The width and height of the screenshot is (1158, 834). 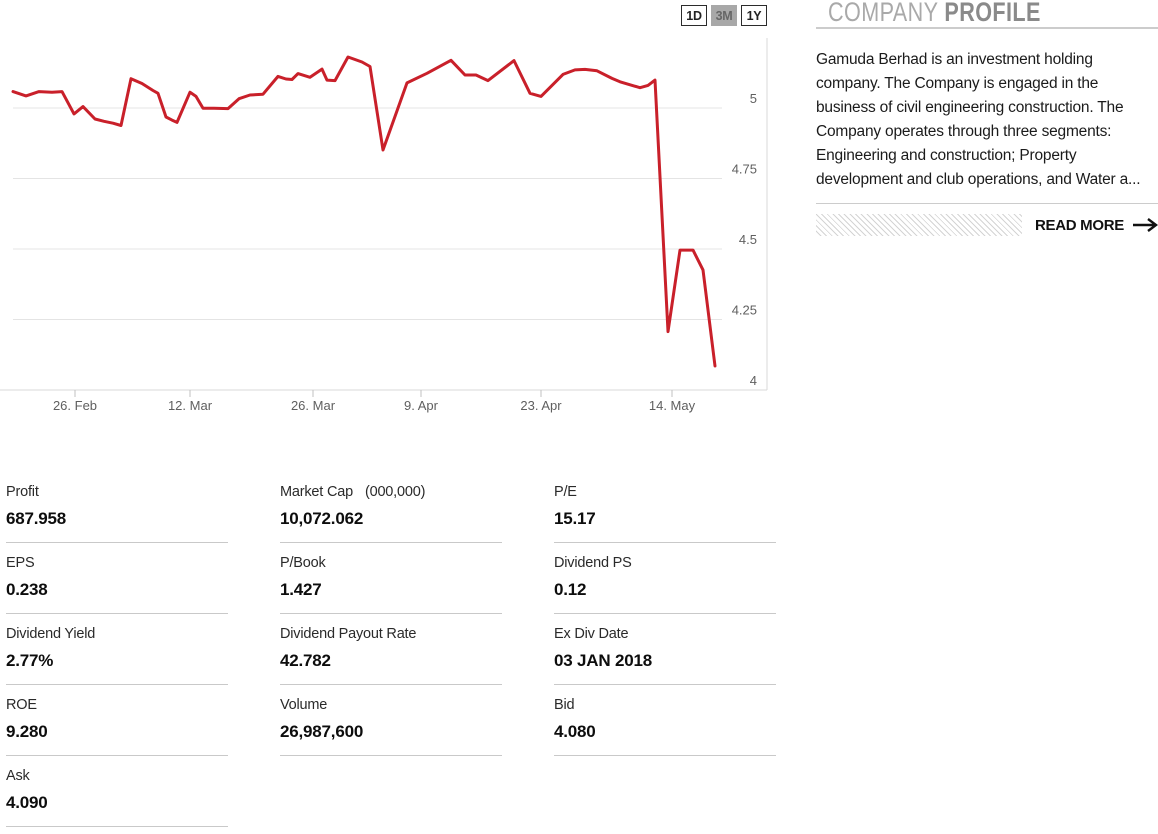 What do you see at coordinates (694, 15) in the screenshot?
I see `range-button-1d: 1D` at bounding box center [694, 15].